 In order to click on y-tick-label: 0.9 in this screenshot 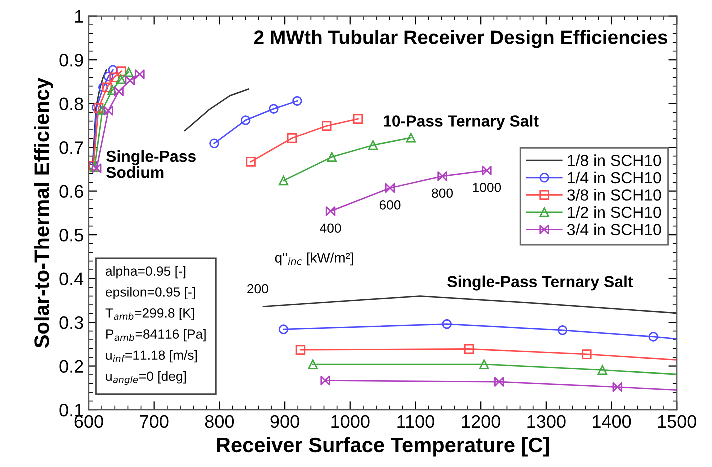, I will do `click(72, 60)`.